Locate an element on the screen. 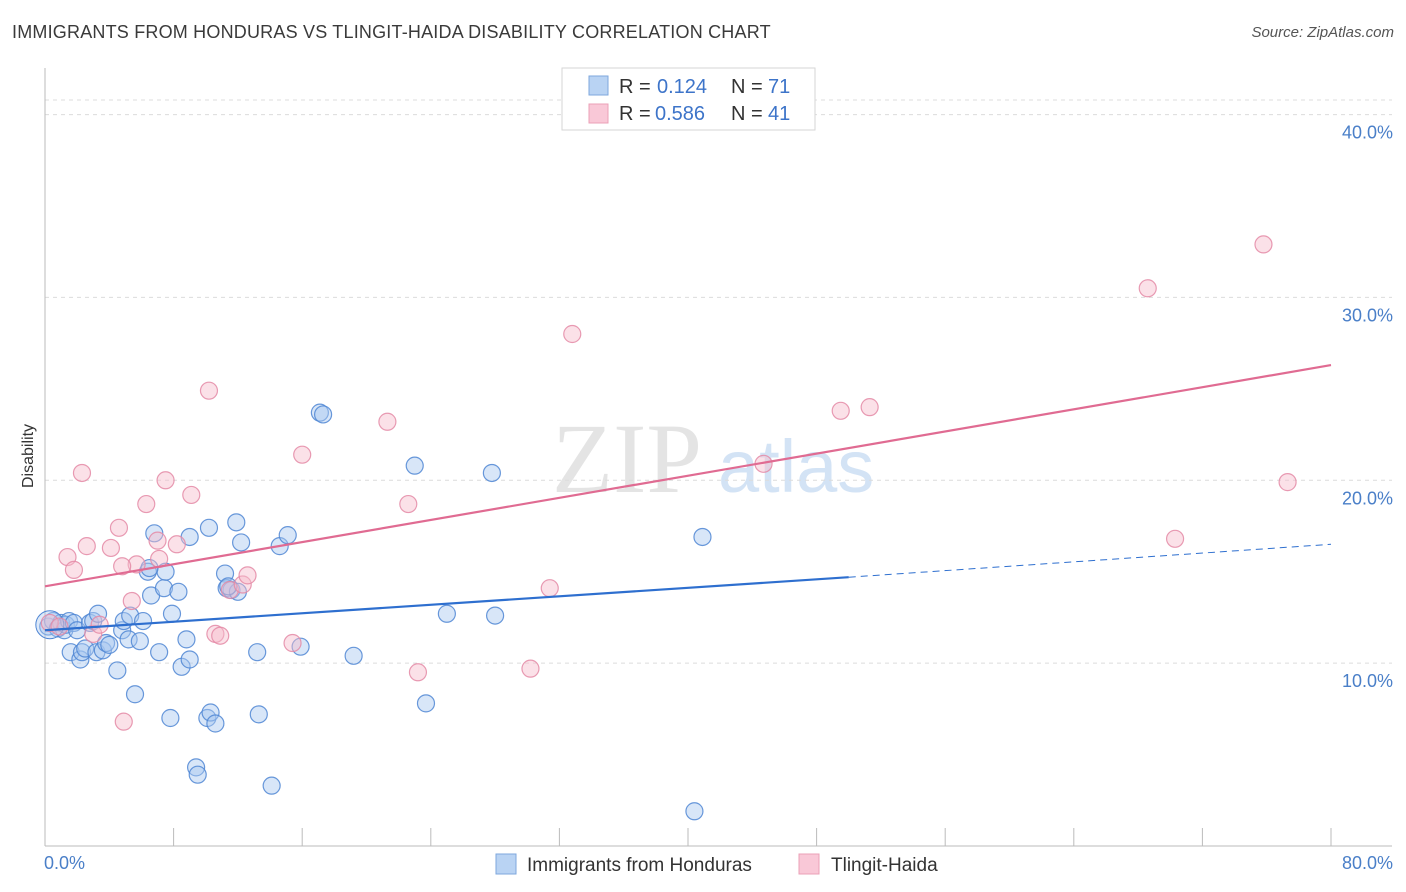  legend-r-value-2: 0.586 is located at coordinates (680, 114).